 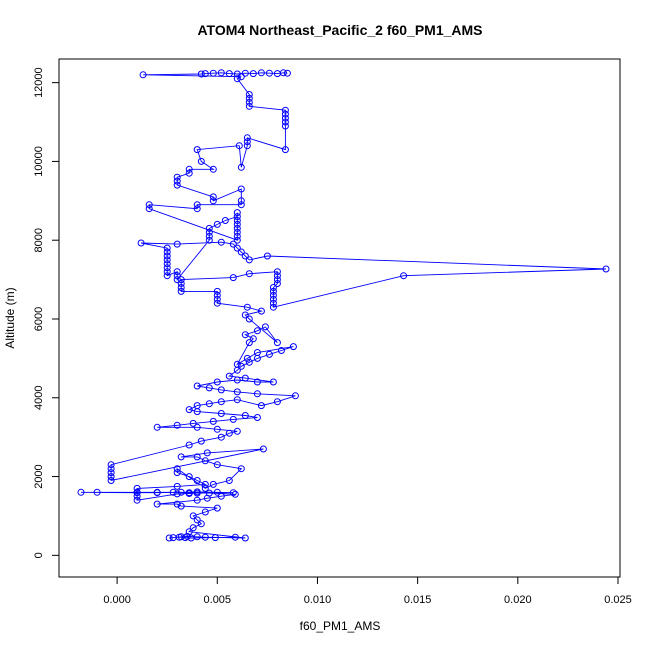 I want to click on x-axis-label: f60_PM1_AMS, so click(x=340, y=626).